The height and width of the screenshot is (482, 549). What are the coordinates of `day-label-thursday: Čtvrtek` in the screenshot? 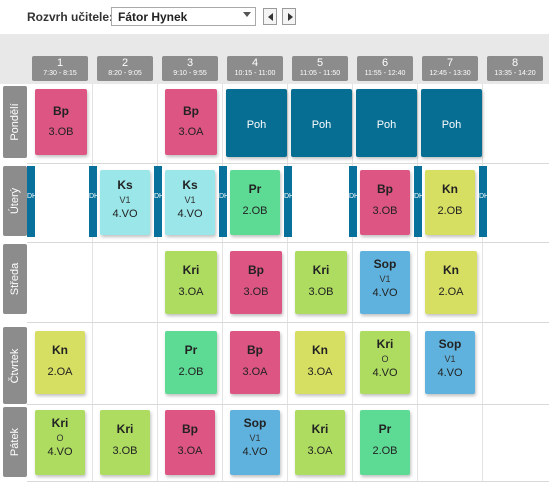 It's located at (15, 365).